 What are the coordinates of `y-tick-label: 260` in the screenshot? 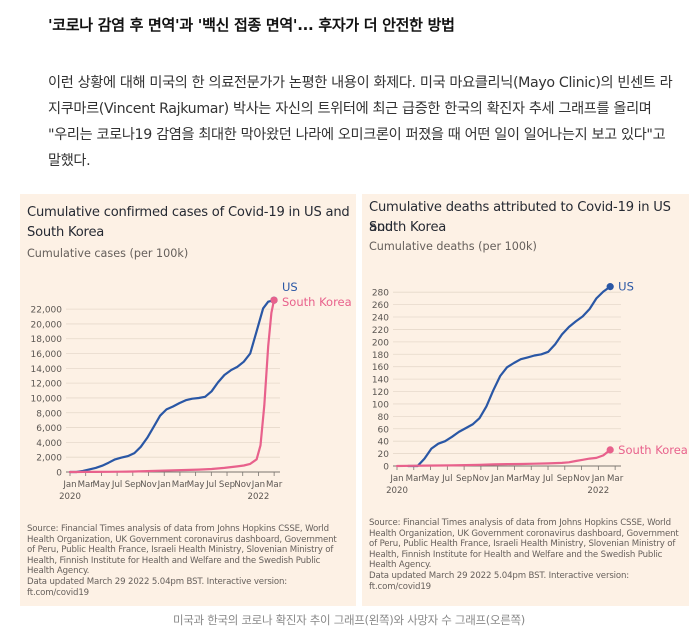 It's located at (380, 306).